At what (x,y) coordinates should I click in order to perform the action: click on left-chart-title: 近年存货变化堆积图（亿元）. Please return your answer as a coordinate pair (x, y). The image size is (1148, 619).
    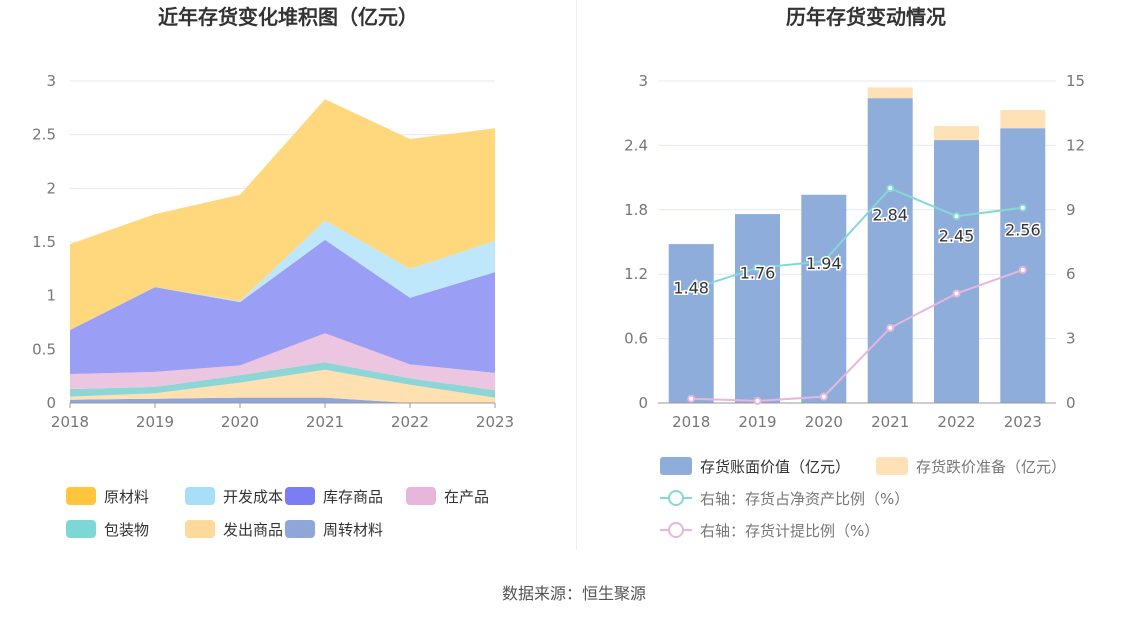
    Looking at the image, I should click on (288, 17).